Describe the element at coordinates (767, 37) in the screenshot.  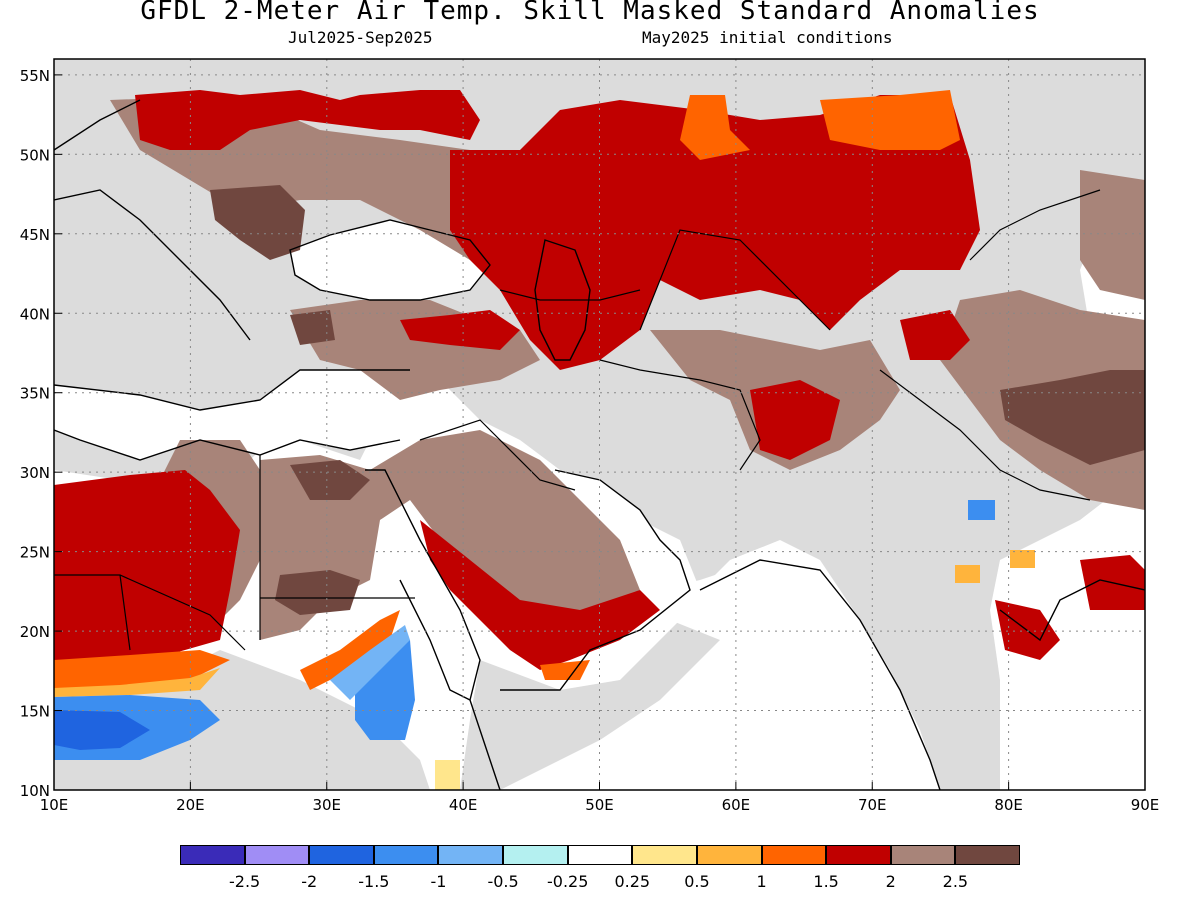
I see `initial-conditions: May2025 initial conditions` at that location.